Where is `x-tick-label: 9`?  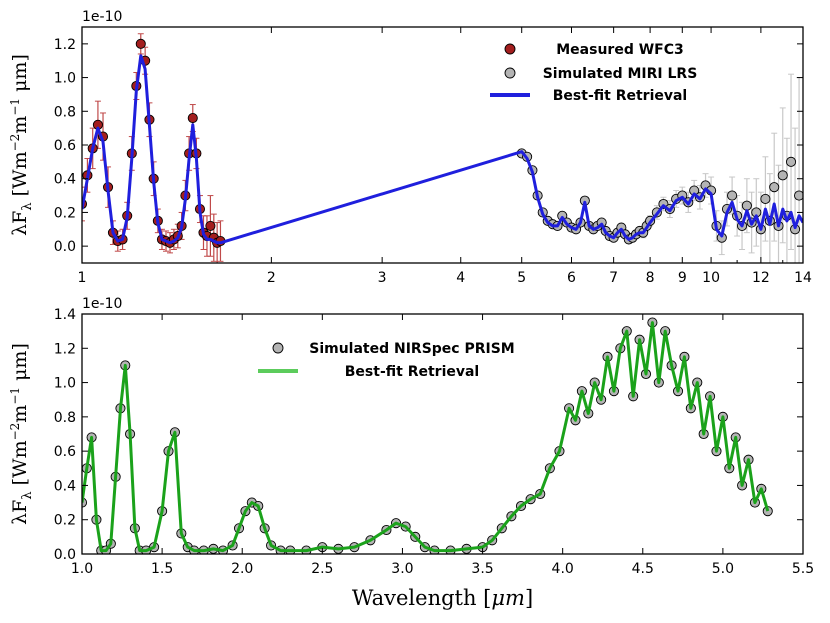 x-tick-label: 9 is located at coordinates (682, 278).